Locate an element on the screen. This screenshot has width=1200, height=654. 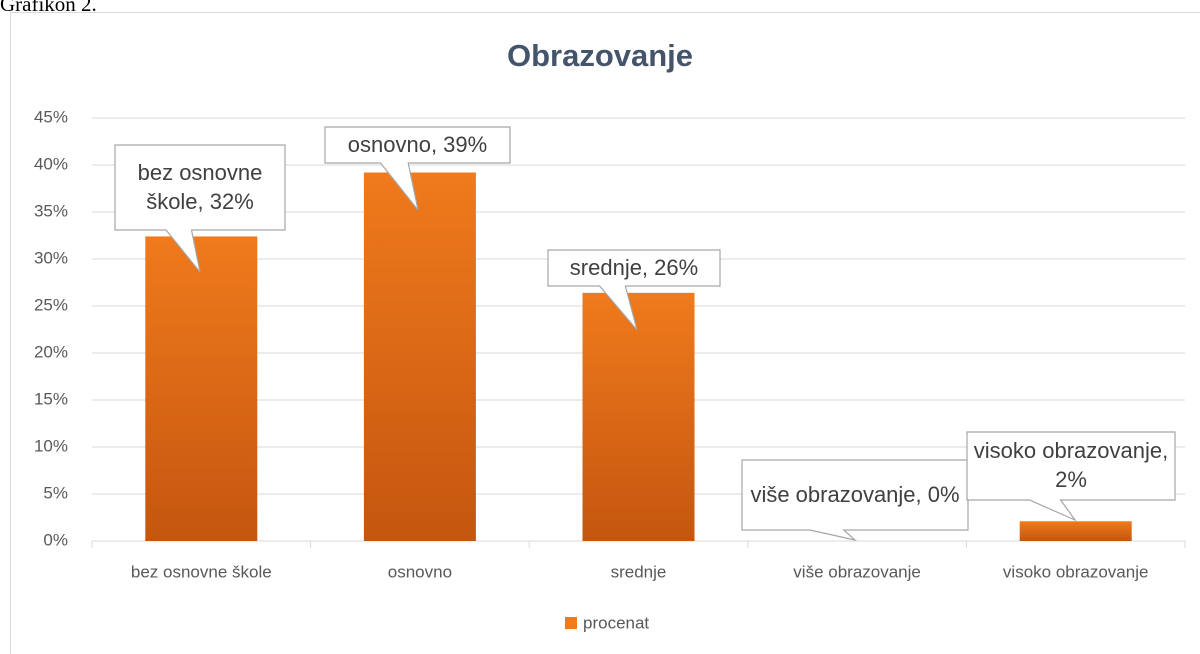
x-tick-label: srednje is located at coordinates (639, 571).